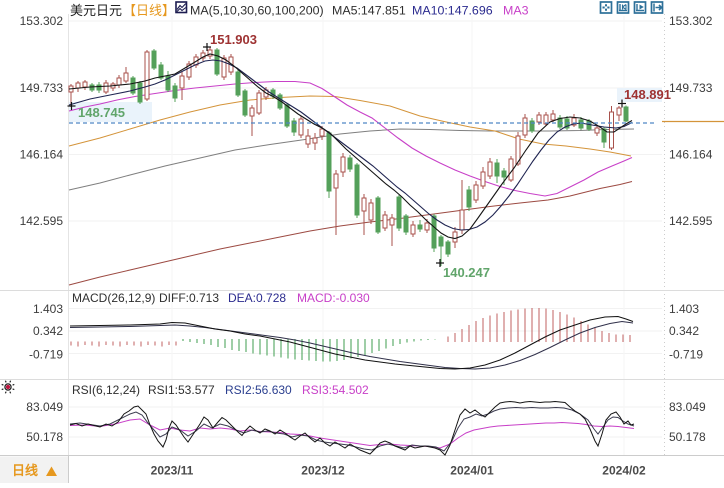  Describe the element at coordinates (181, 390) in the screenshot. I see `svg-text: RSI1:53.577` at that location.